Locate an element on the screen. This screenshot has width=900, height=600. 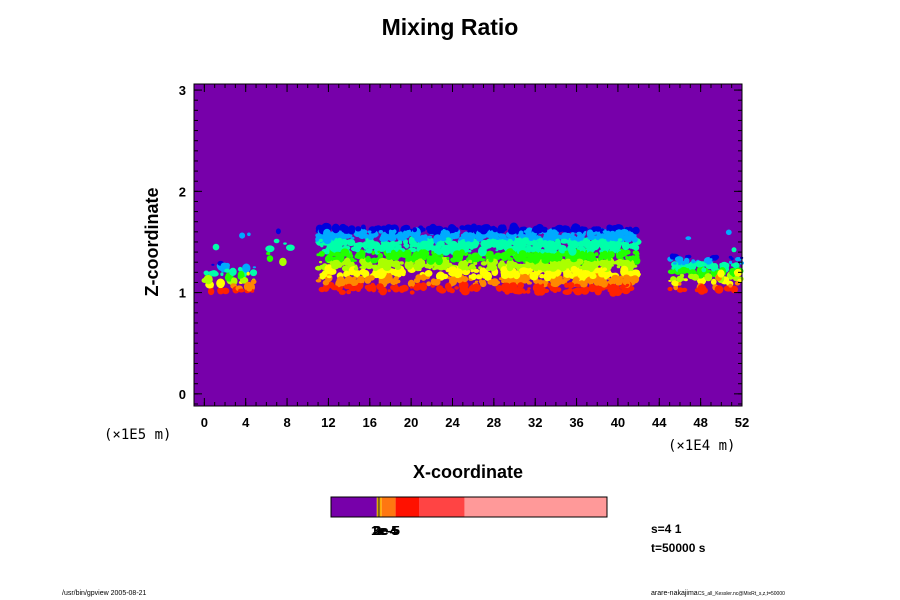
x-tick-label: 12 is located at coordinates (328, 422).